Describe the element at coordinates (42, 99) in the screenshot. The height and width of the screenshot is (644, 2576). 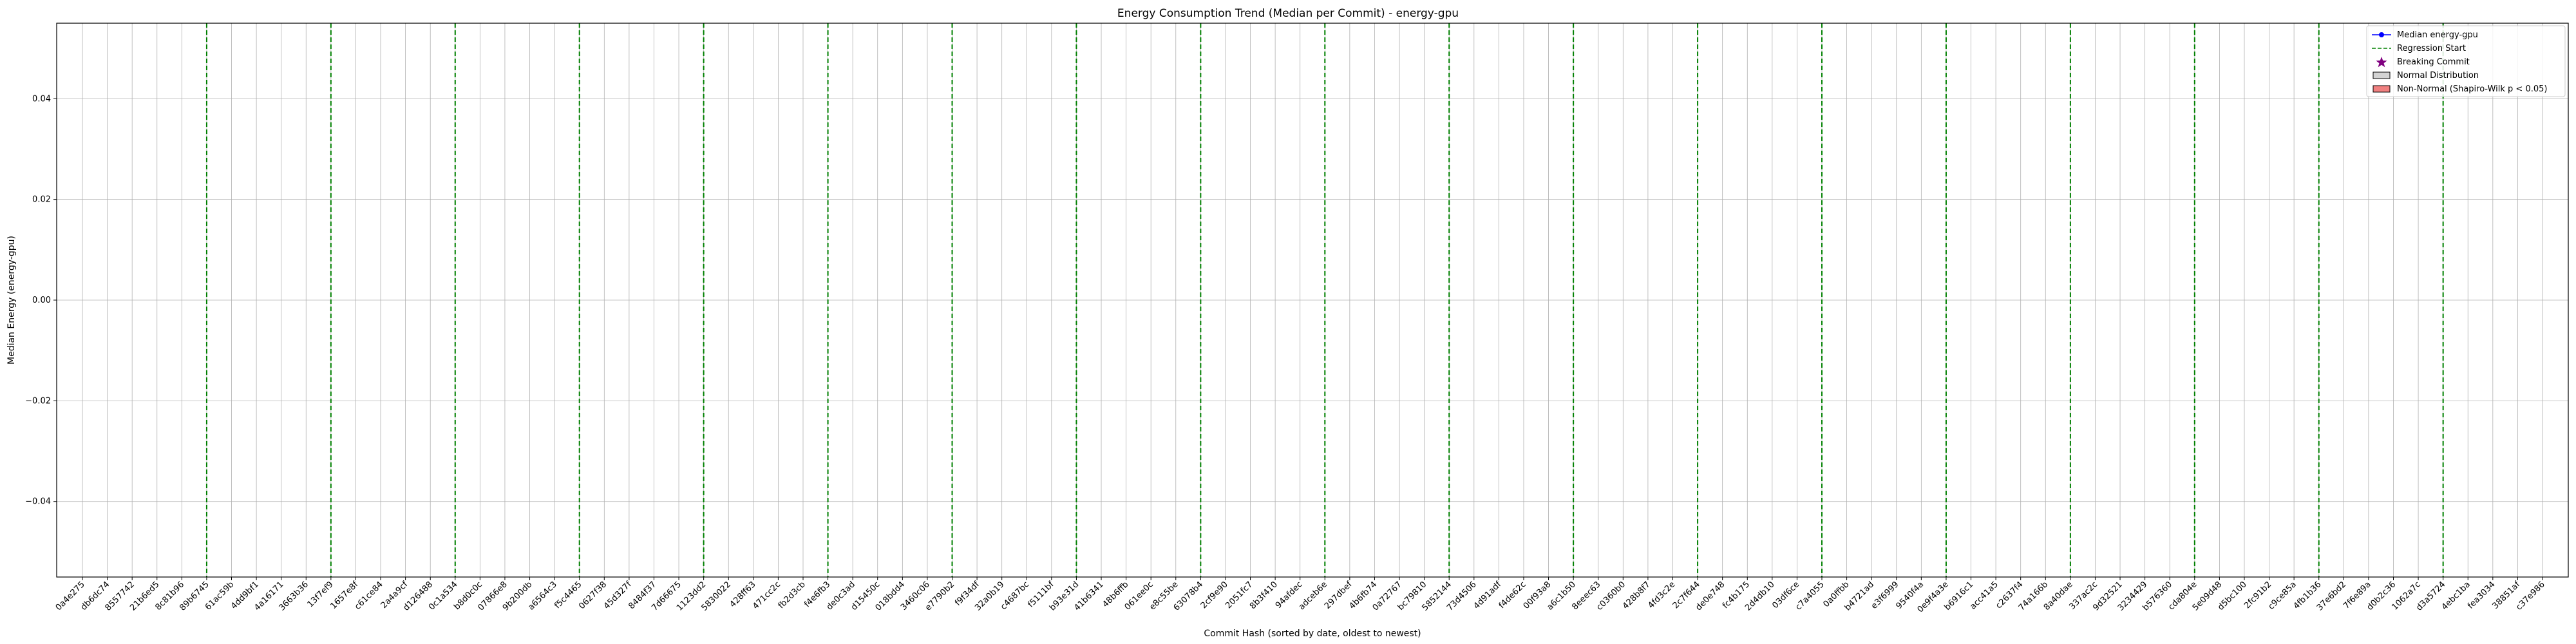
I see `y-tick-label: 0.04` at that location.